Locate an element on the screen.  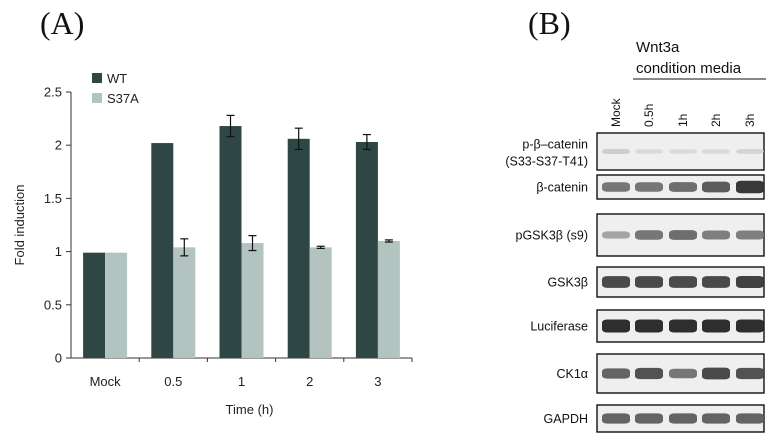
y-tick-label: 0.5 is located at coordinates (53, 304).